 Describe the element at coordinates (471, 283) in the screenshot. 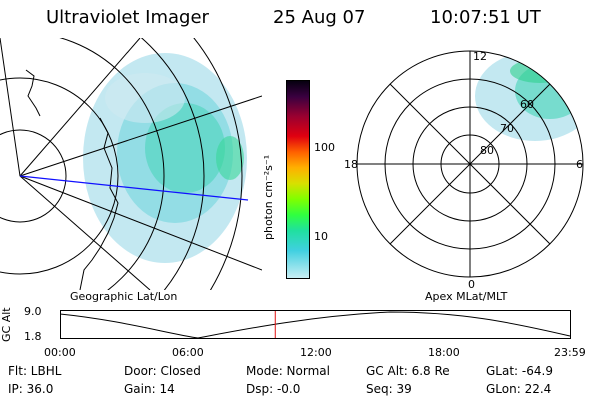

I see `mlt-label-0: 0` at that location.